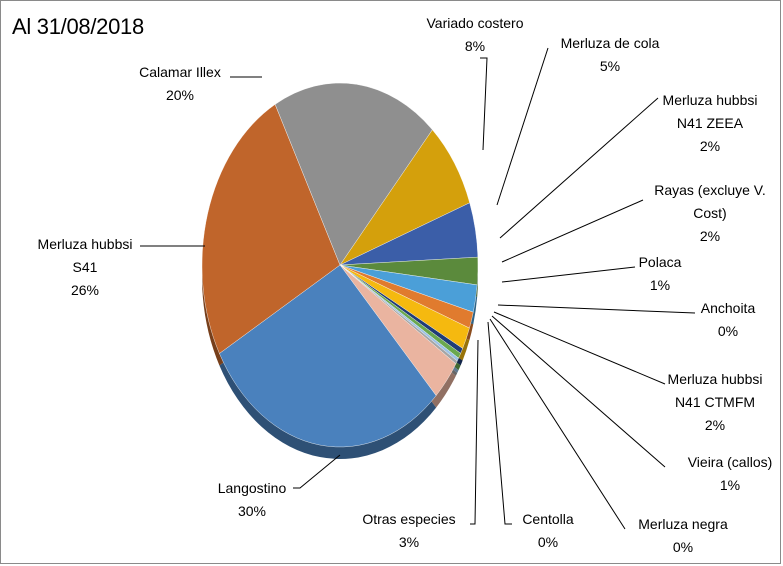 The image size is (783, 566). Describe the element at coordinates (610, 43) in the screenshot. I see `slice-label-merluza-de-cola-line-1: Merluza de cola` at that location.